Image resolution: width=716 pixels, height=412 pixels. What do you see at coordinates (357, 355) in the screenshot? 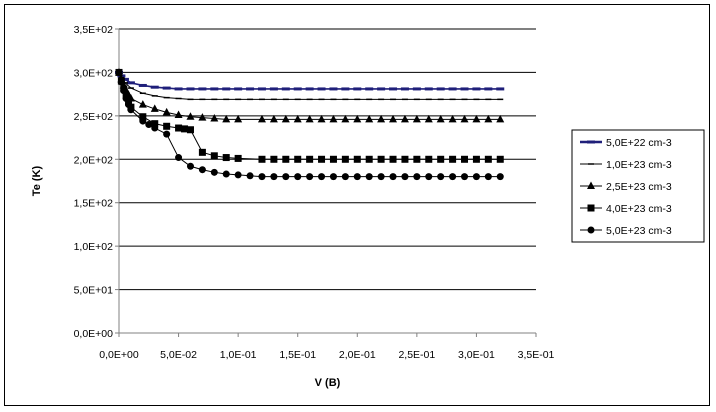
I see `x-tick-label: 2,0E-01` at bounding box center [357, 355].